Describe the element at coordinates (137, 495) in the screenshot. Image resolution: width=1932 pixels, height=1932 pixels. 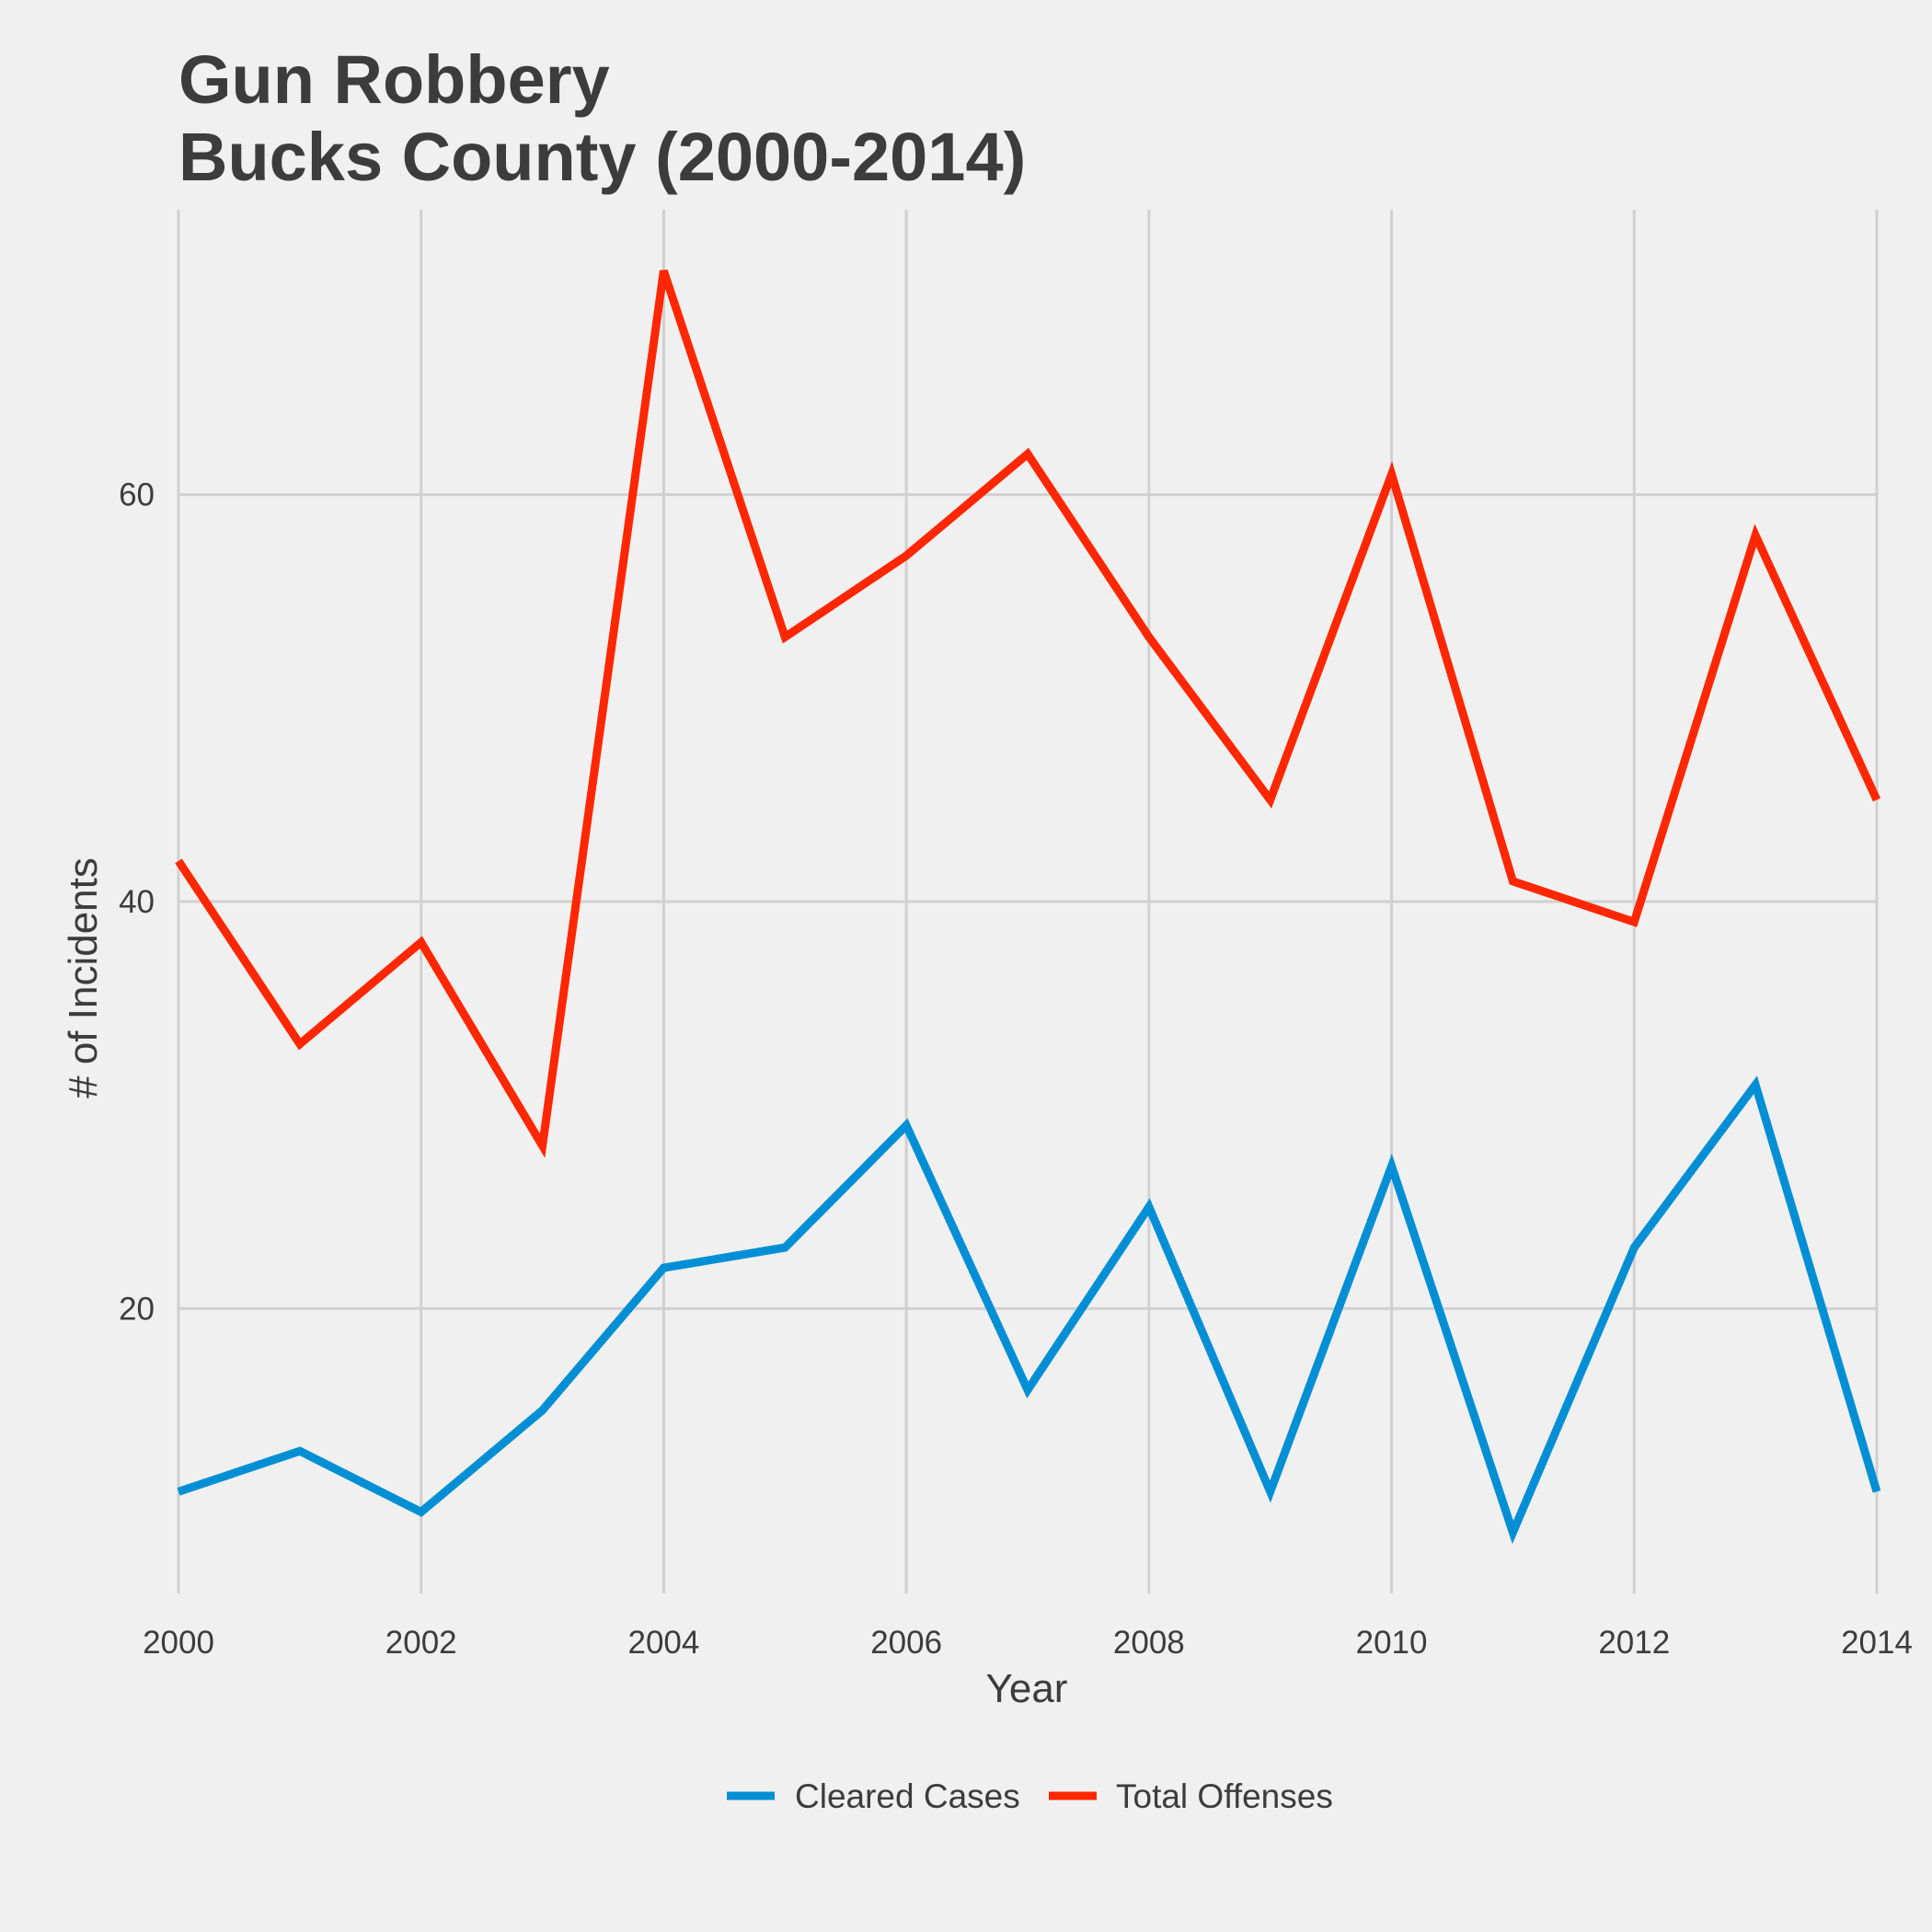
I see `y-tick-label: 60` at that location.